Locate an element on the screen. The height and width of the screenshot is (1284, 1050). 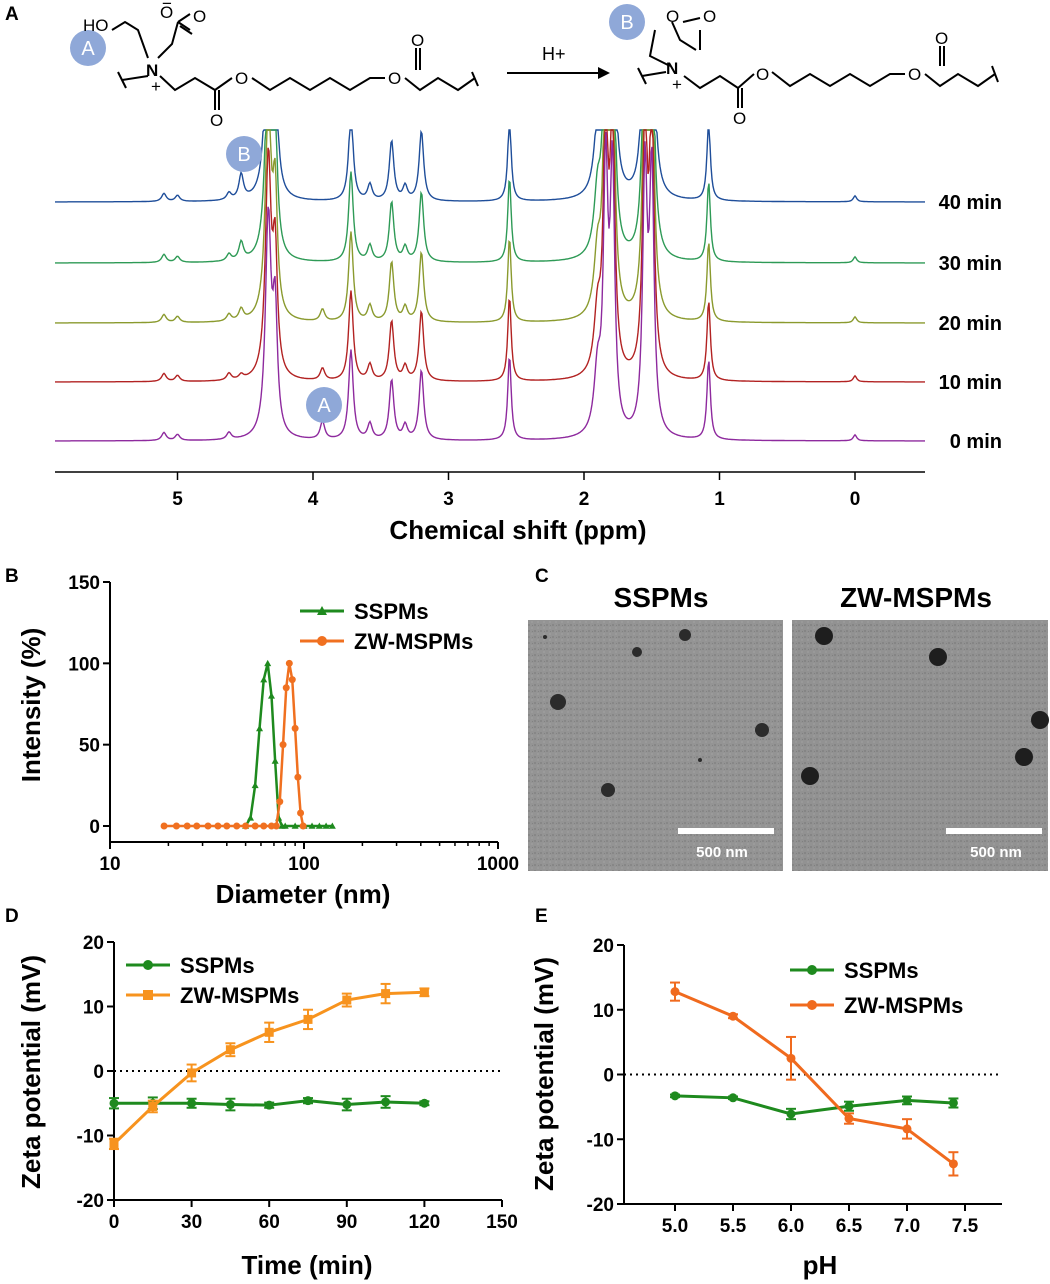
ester-o-1: O is located at coordinates (241, 78).